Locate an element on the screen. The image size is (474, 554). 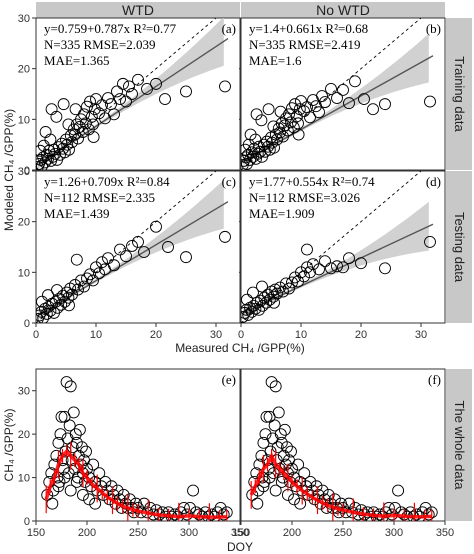
y-tick-label: 10 is located at coordinates (24, 273).